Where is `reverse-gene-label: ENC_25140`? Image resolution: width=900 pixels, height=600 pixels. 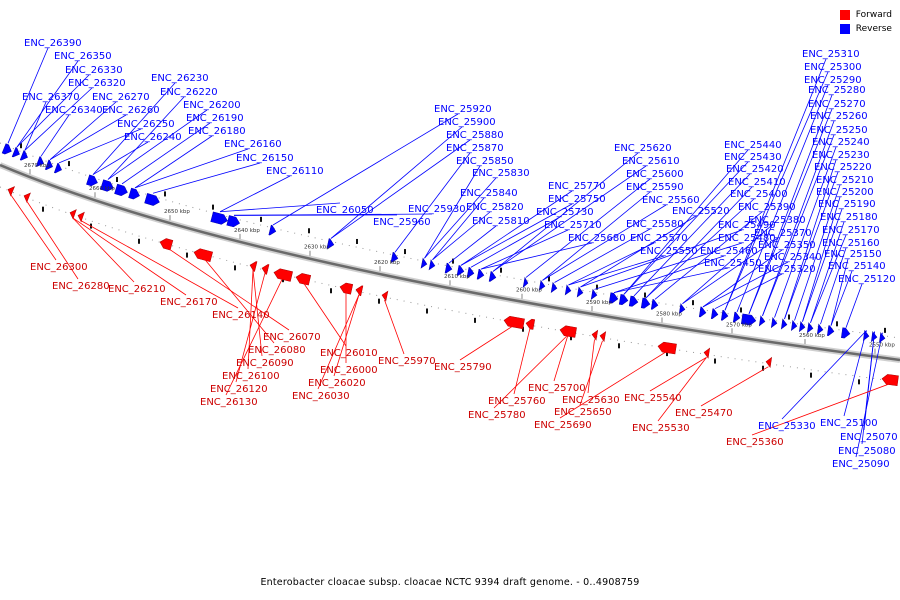 reverse-gene-label: ENC_25140 is located at coordinates (857, 266).